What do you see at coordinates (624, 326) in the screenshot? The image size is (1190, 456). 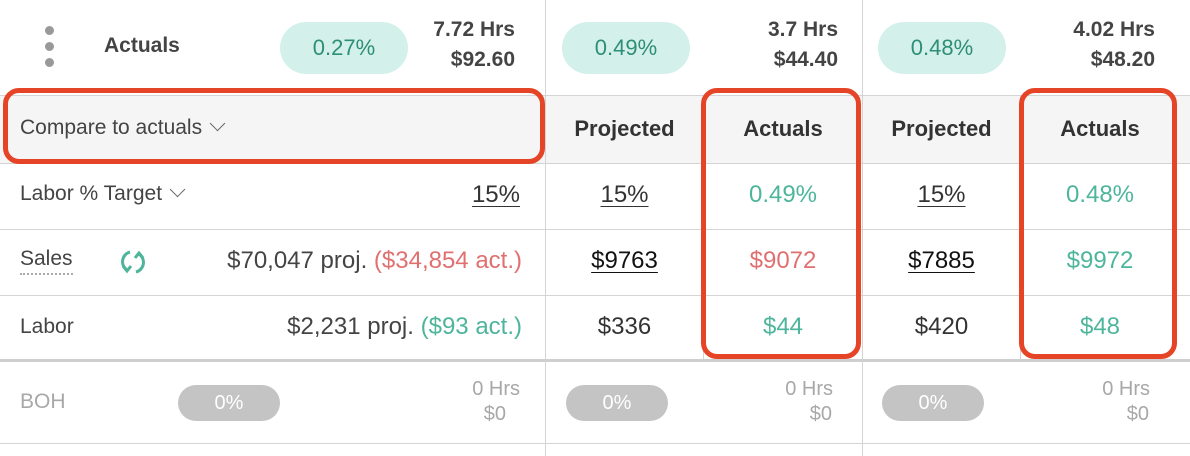 I see `day-a-labor-projected: $336` at bounding box center [624, 326].